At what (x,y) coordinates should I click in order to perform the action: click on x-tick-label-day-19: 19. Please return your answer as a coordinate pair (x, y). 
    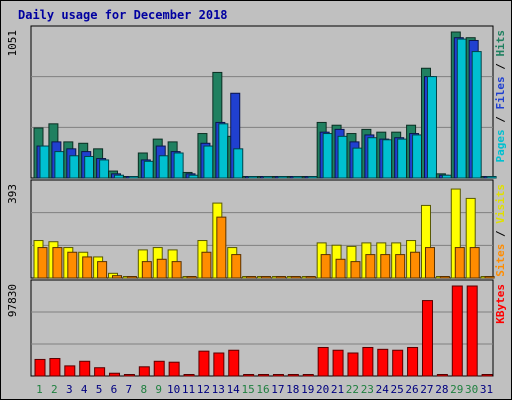
    Looking at the image, I should click on (307, 389).